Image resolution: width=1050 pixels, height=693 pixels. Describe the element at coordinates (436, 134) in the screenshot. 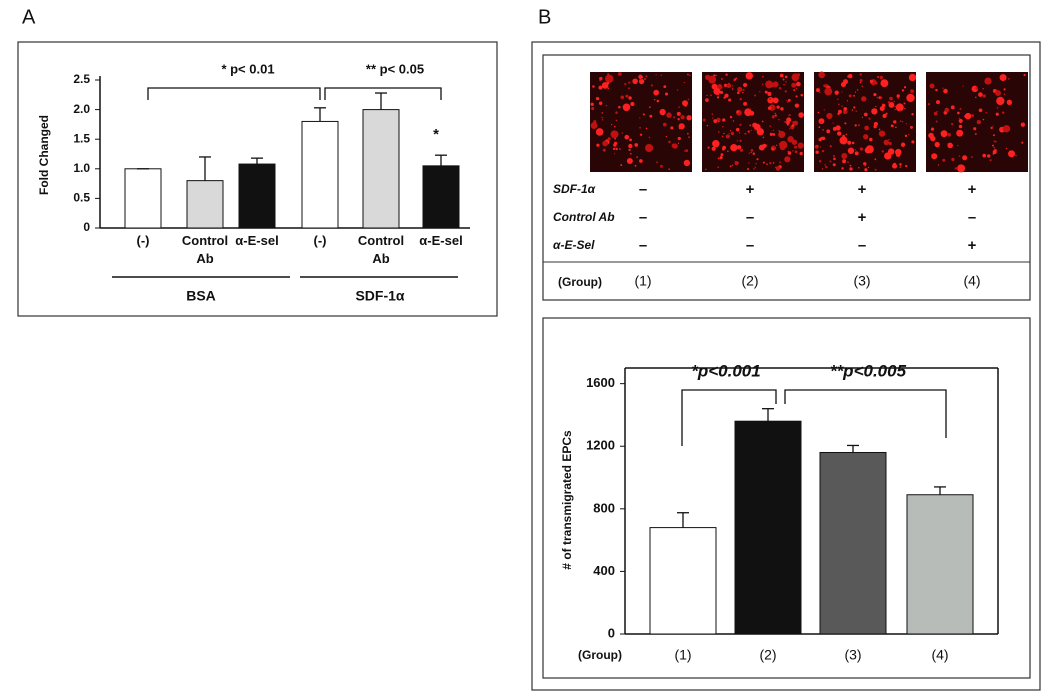

I see `significance-star: *` at that location.